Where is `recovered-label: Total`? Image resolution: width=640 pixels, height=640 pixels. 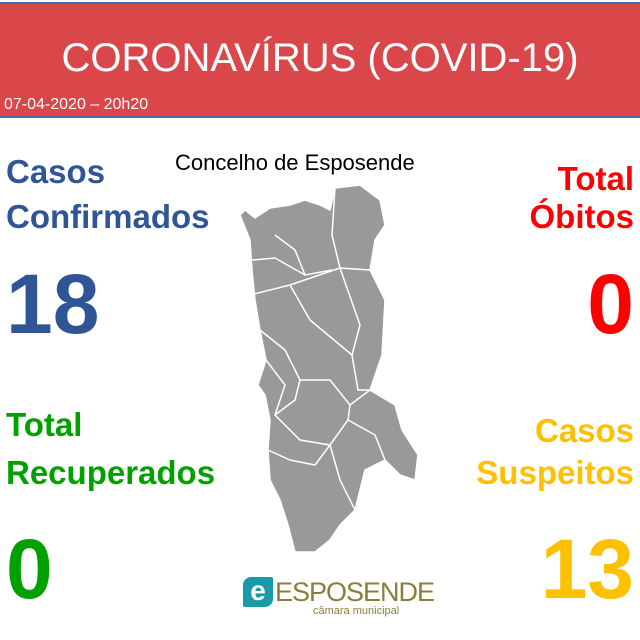
recovered-label: Total is located at coordinates (44, 424).